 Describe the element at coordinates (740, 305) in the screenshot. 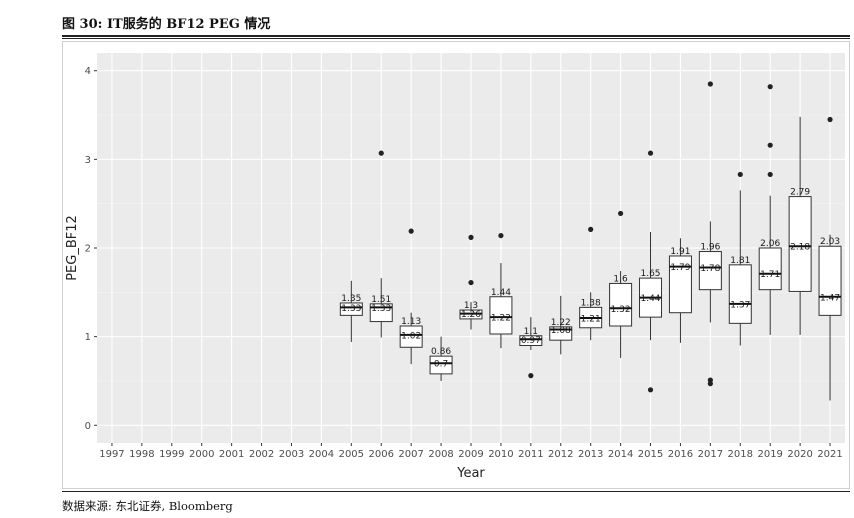

I see `box-label-median: 1.37` at that location.